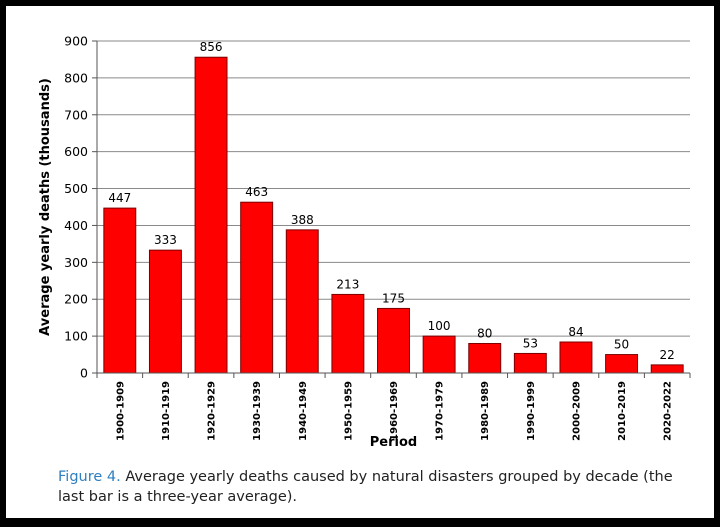  What do you see at coordinates (76, 188) in the screenshot?
I see `y-tick-label: 500` at bounding box center [76, 188].